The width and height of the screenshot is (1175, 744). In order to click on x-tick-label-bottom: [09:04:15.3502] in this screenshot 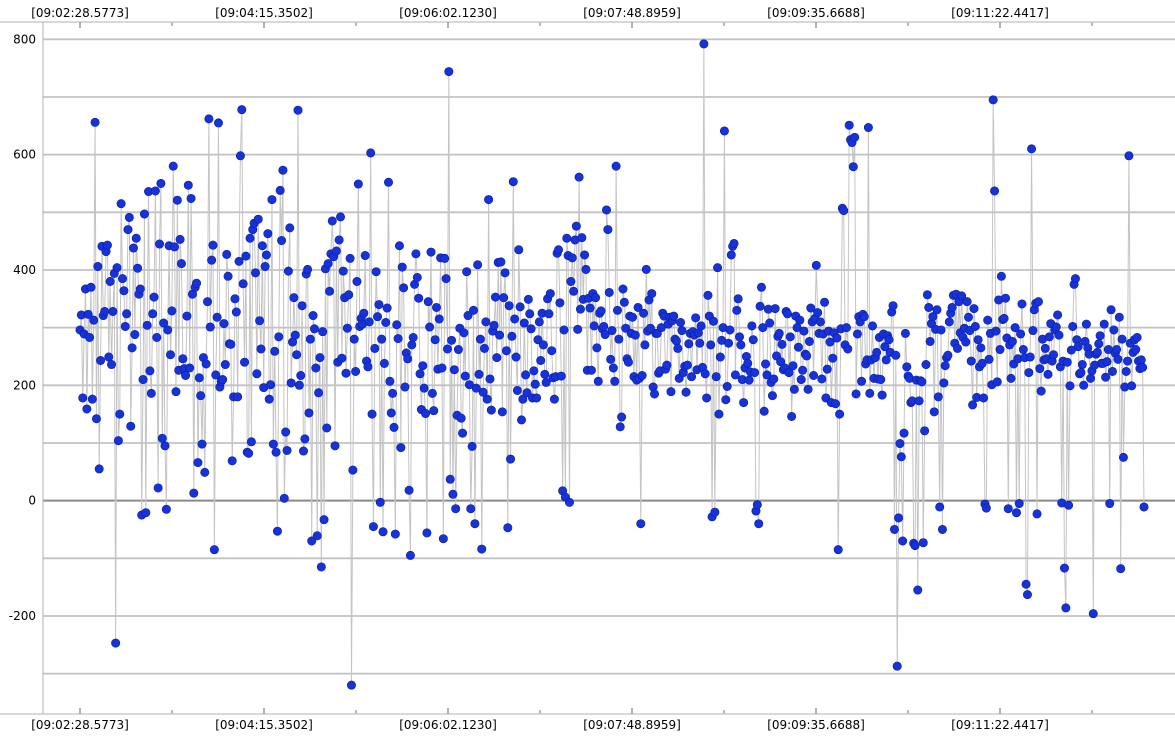, I will do `click(264, 725)`.